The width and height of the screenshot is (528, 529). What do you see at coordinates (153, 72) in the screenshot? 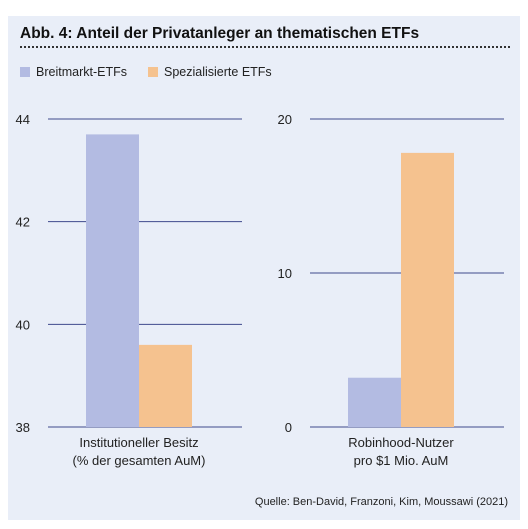
I see `legend-swatch-spezialisiert` at bounding box center [153, 72].